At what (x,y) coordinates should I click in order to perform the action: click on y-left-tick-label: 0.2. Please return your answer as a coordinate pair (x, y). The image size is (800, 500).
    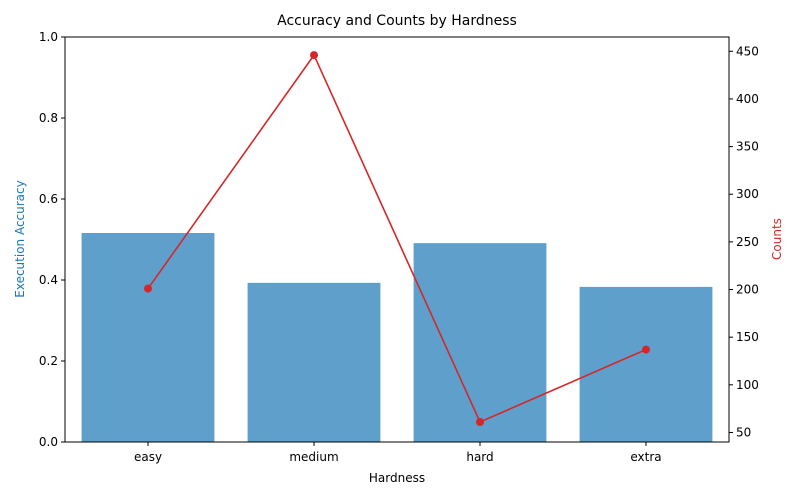
    Looking at the image, I should click on (48, 361).